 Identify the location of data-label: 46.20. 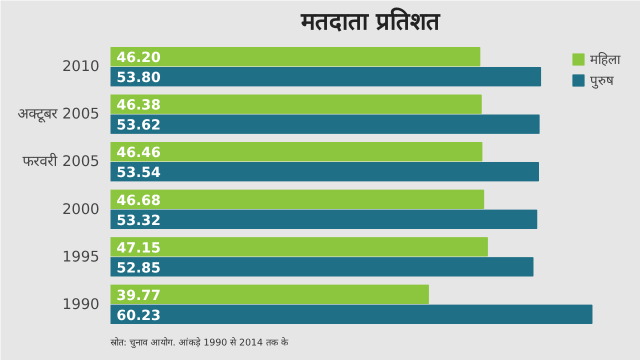
(139, 58).